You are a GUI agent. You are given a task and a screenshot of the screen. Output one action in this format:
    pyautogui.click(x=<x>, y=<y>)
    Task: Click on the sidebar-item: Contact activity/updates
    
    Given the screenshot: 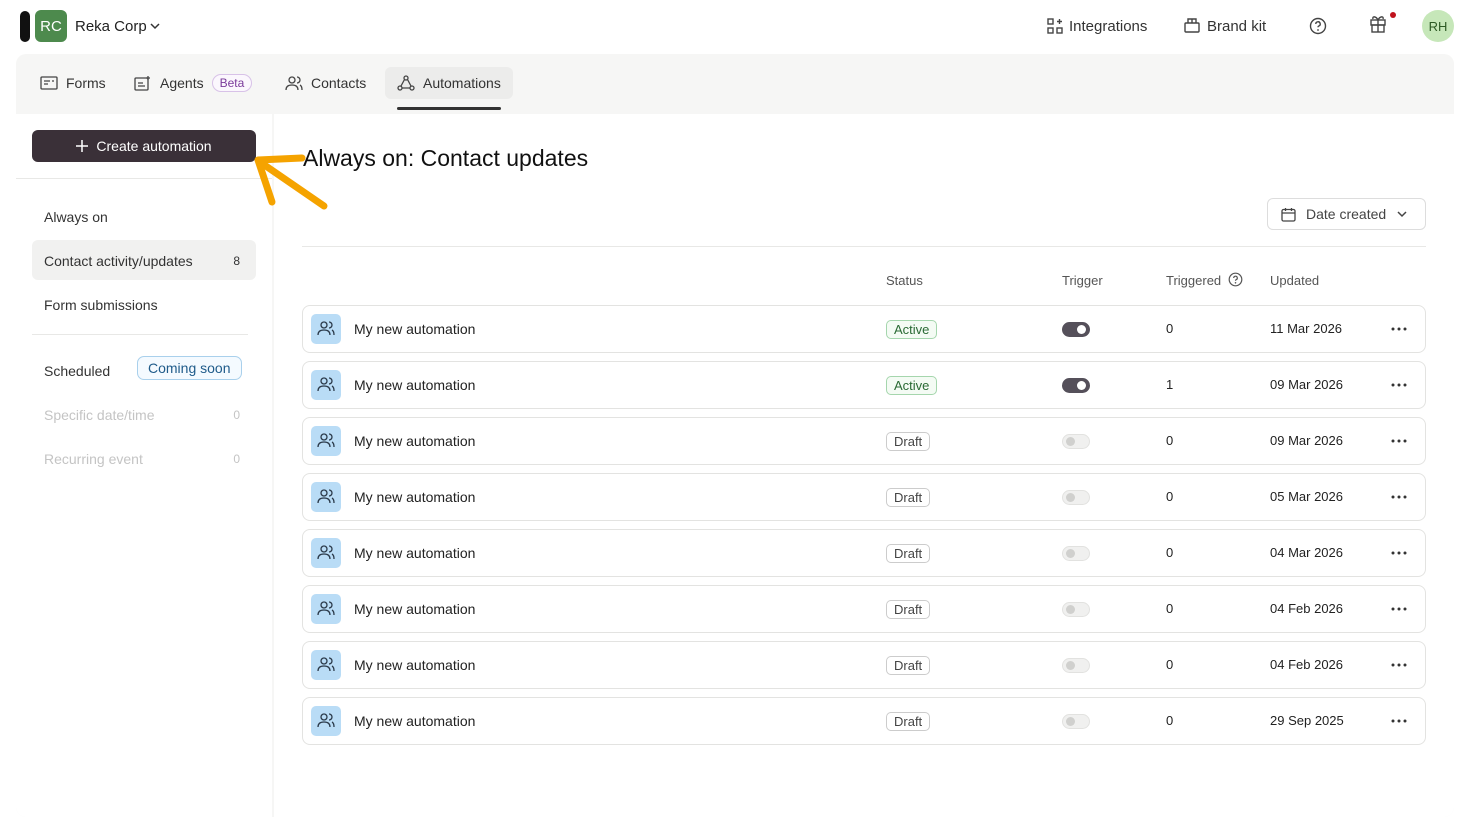 What is the action you would take?
    pyautogui.click(x=118, y=261)
    